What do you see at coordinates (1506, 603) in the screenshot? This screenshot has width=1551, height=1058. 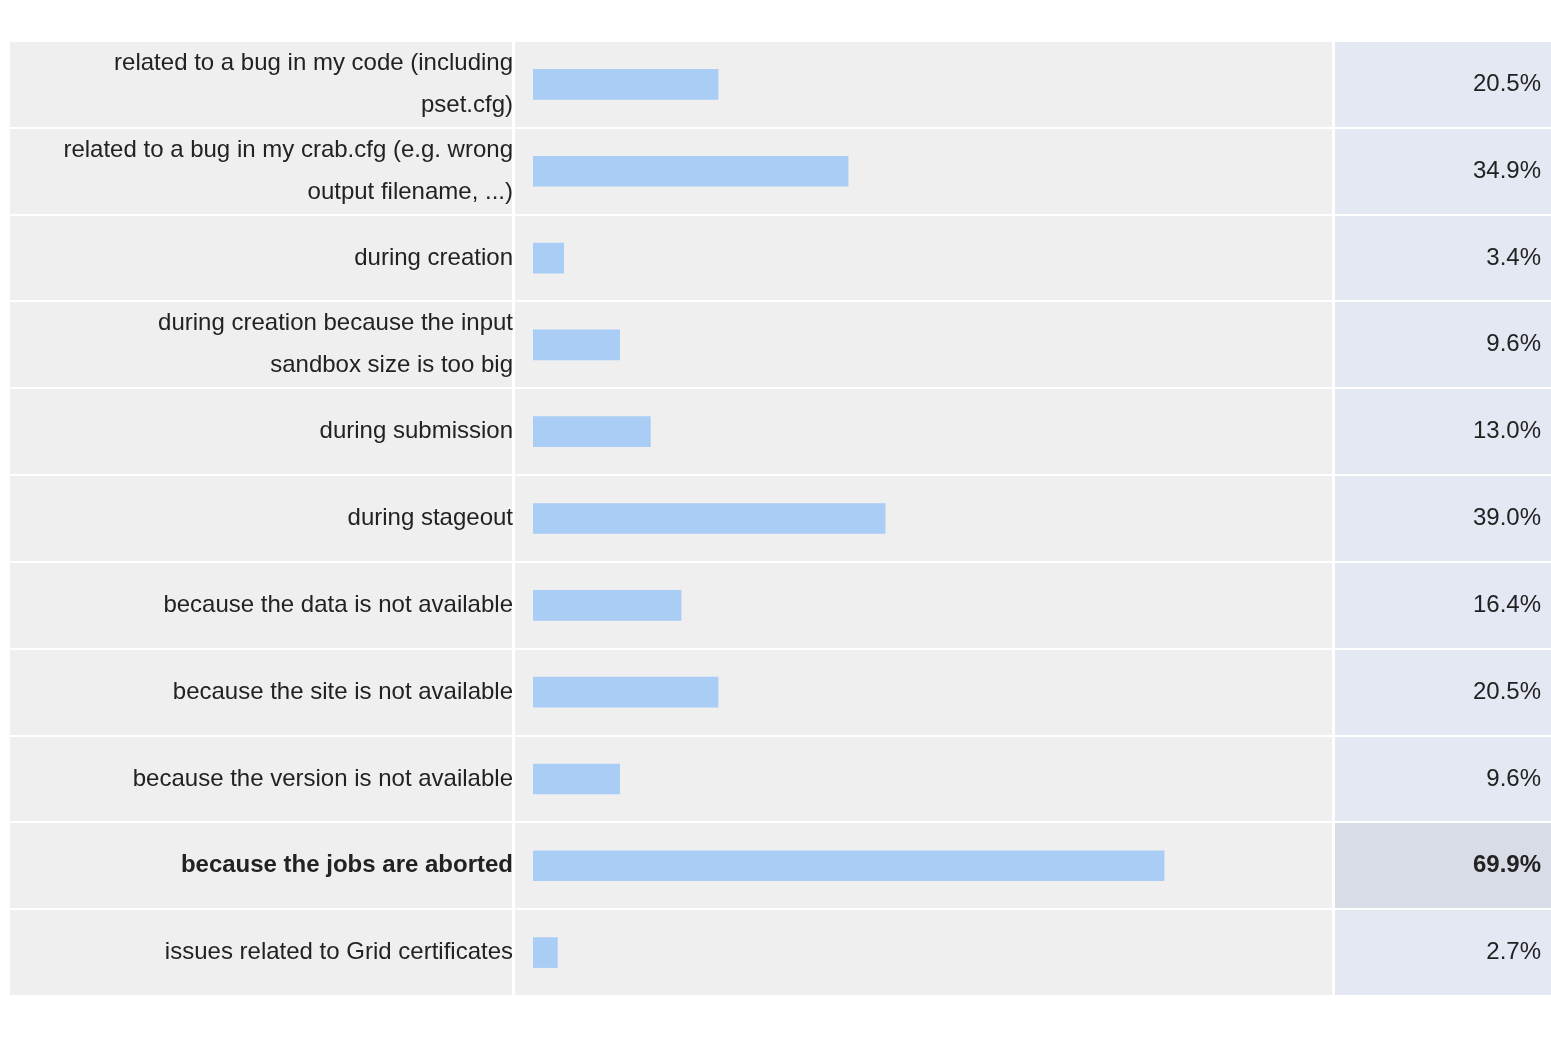 I see `data-label: 16.4%` at bounding box center [1506, 603].